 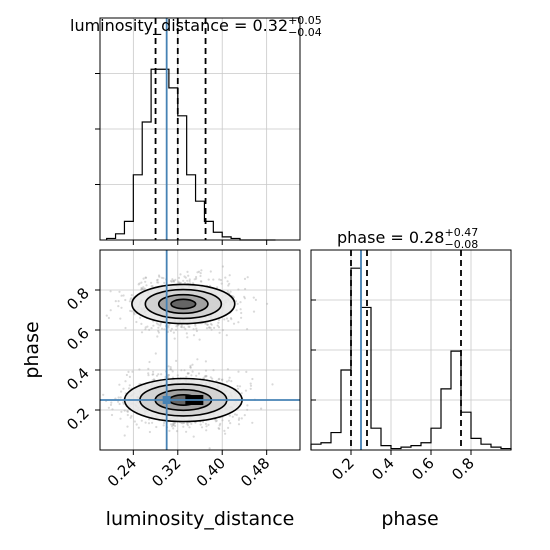 I want to click on contour-line, so click(x=183, y=304).